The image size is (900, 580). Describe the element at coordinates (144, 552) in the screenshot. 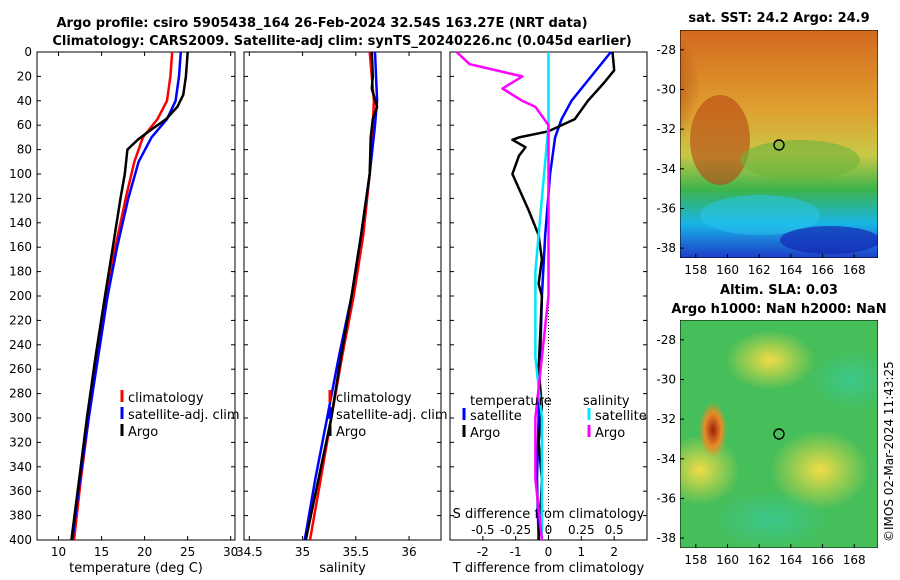

I see `x-tick-label: 20` at that location.